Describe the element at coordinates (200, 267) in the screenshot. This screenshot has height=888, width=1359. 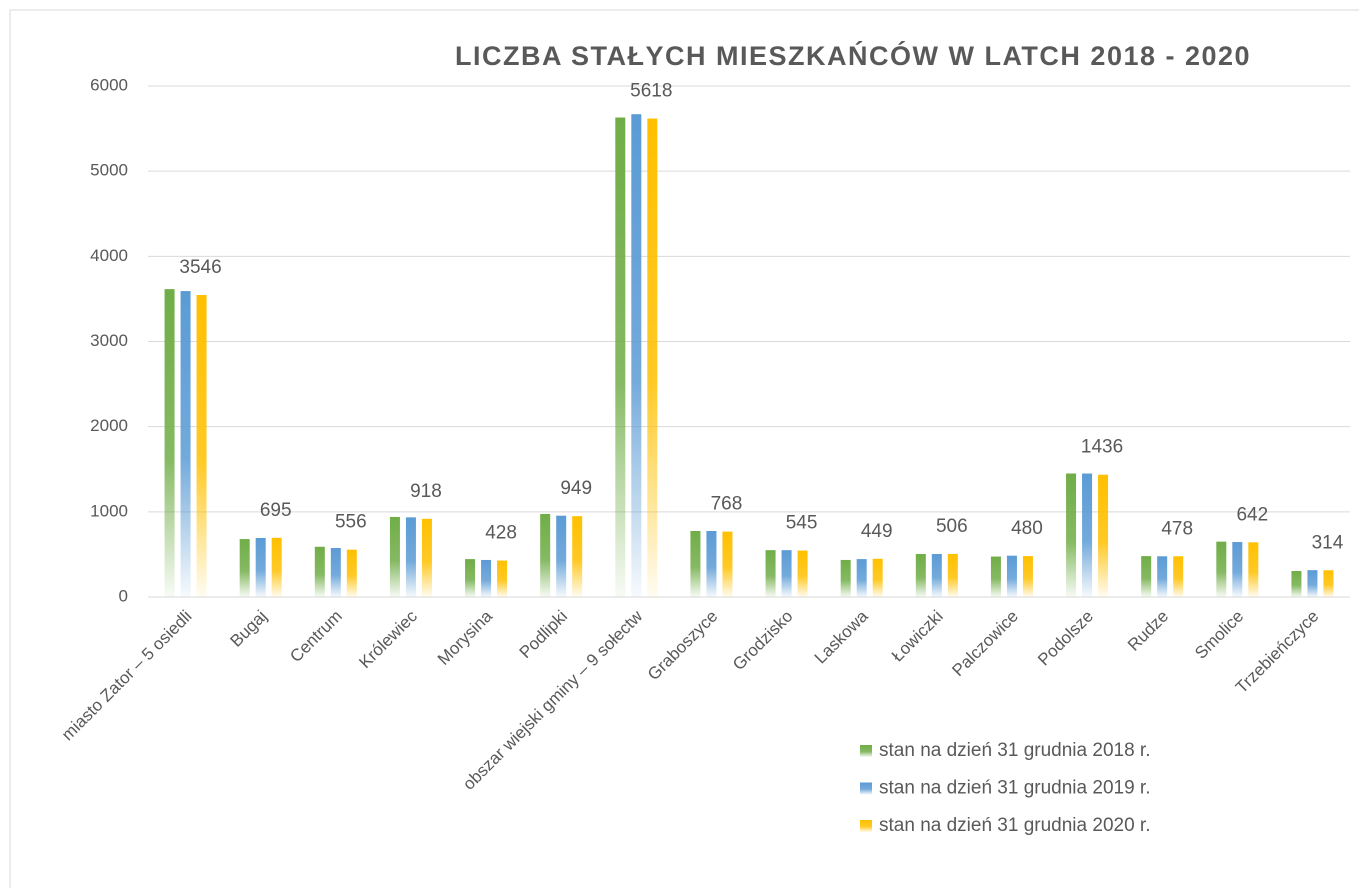
I see `data-label: 3546` at that location.